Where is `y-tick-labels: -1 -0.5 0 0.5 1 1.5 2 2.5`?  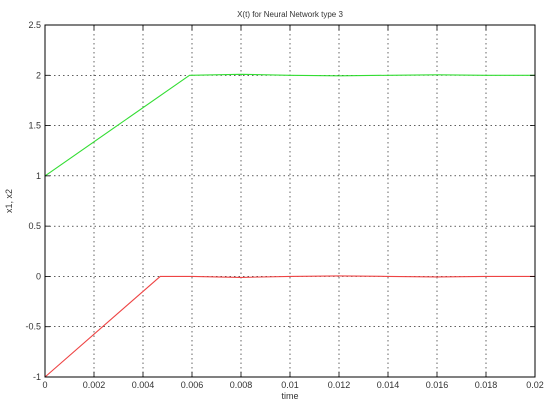
y-tick-labels: -1 -0.5 0 0.5 1 1.5 2 2.5 is located at coordinates (33, 201).